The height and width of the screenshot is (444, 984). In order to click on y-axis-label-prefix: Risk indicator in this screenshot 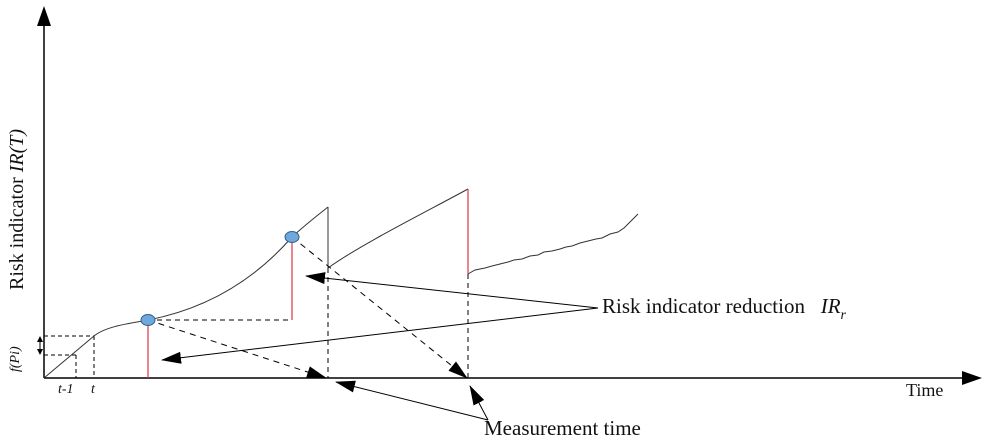, I will do `click(17, 231)`.